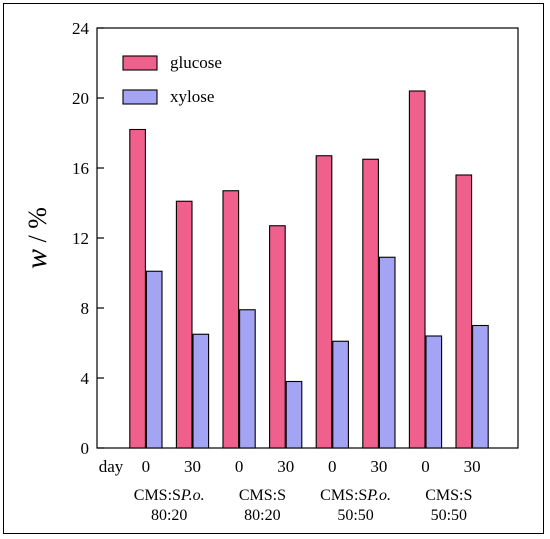 The height and width of the screenshot is (539, 550). What do you see at coordinates (81, 28) in the screenshot?
I see `y-tick-label: 24` at bounding box center [81, 28].